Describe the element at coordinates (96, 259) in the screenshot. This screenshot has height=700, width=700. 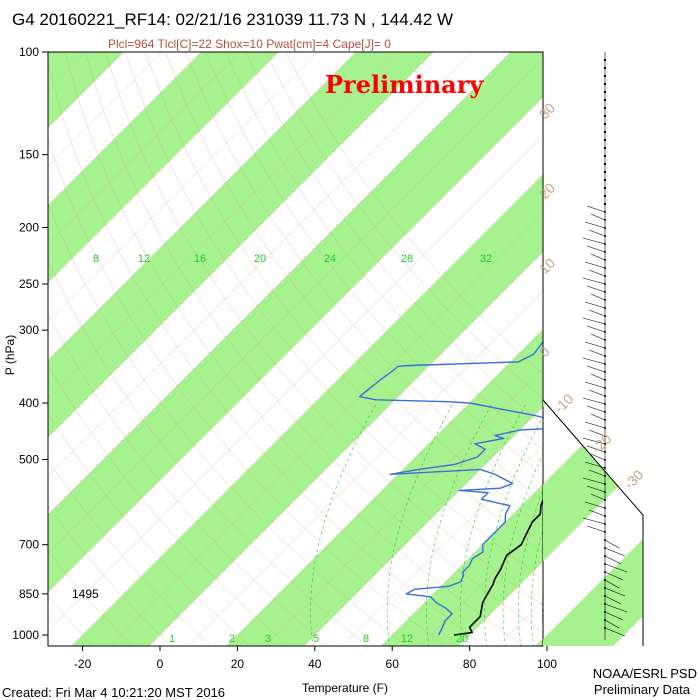
I see `mixing-ratio-label: 8` at that location.